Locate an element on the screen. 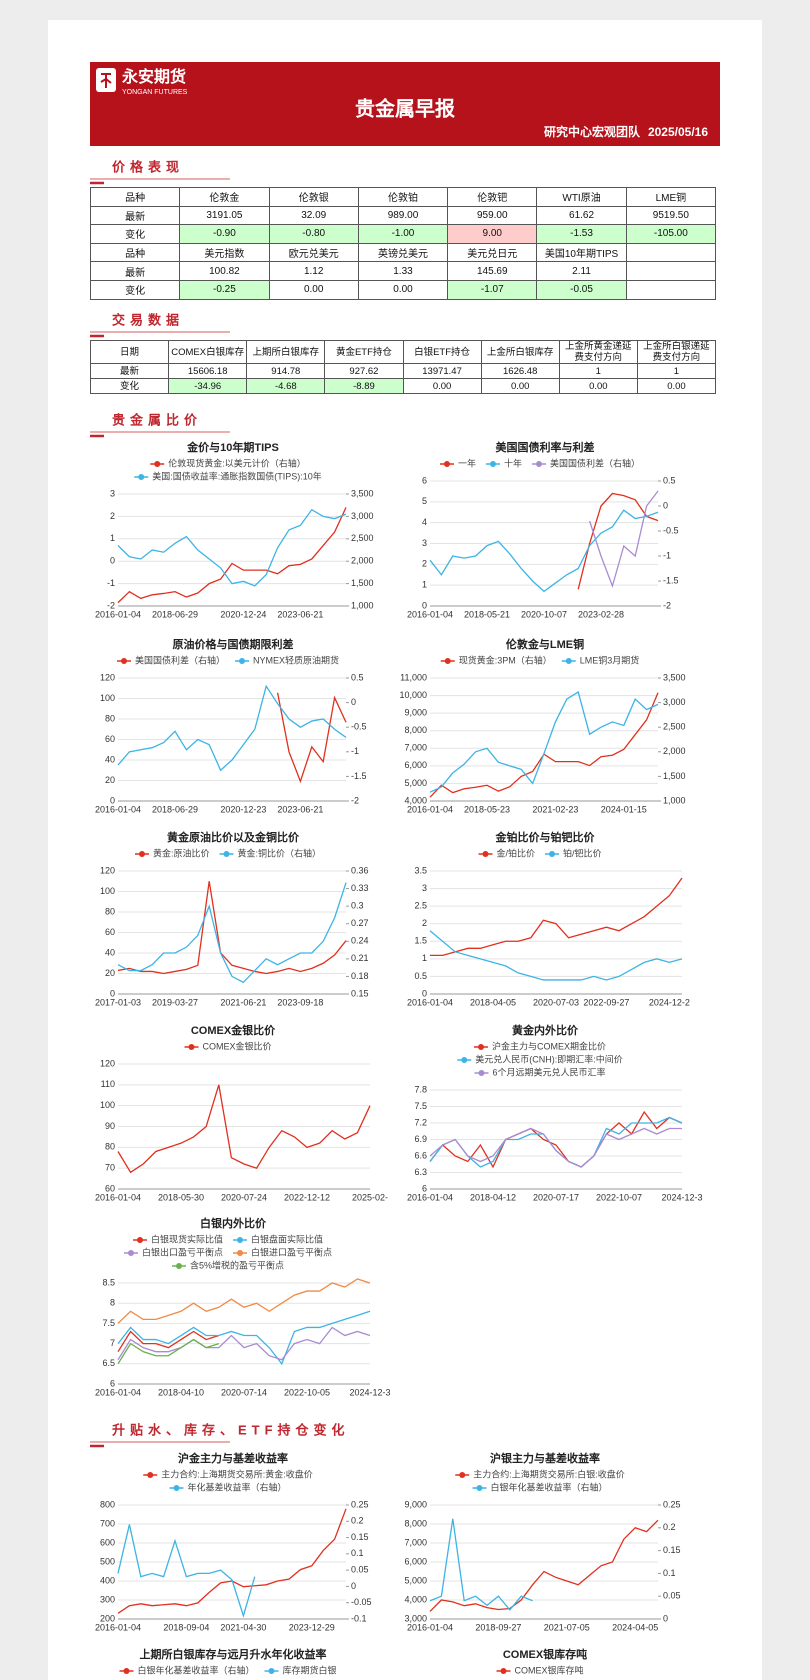 This screenshot has height=1680, width=810. legend-item: NYMEX轻质原油期货 is located at coordinates (287, 659).